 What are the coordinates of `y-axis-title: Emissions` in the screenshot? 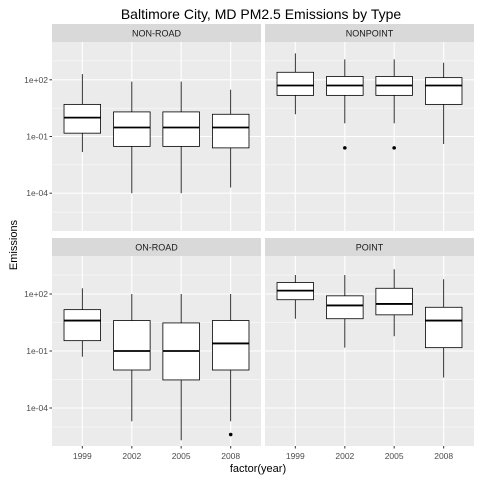 It's located at (14, 244).